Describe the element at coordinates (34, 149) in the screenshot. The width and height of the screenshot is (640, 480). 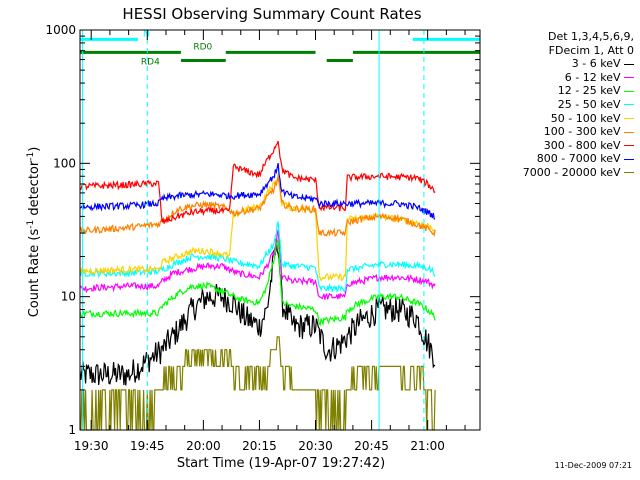
I see `y-label-end: )` at that location.